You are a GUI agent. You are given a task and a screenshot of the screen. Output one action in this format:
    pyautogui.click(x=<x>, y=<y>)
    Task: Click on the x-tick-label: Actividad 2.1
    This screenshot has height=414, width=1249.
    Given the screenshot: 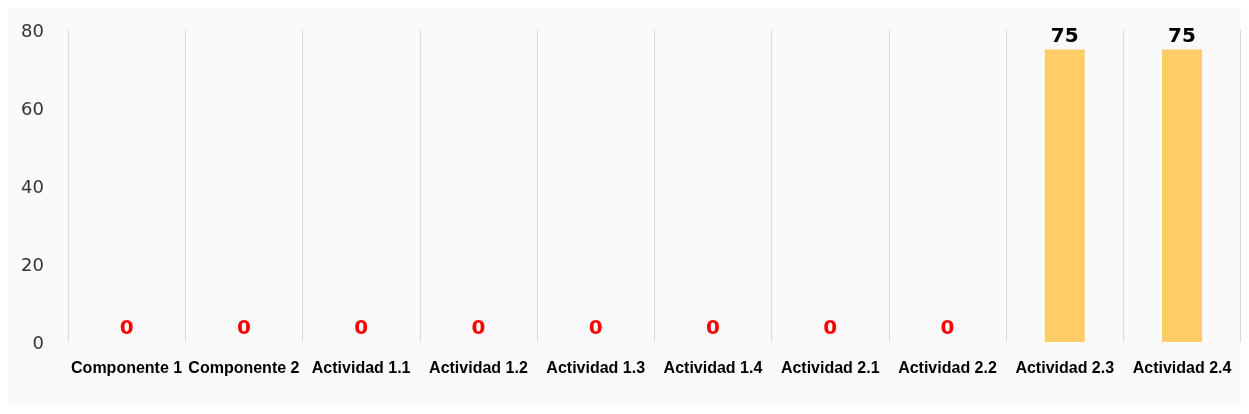 What is the action you would take?
    pyautogui.click(x=830, y=367)
    